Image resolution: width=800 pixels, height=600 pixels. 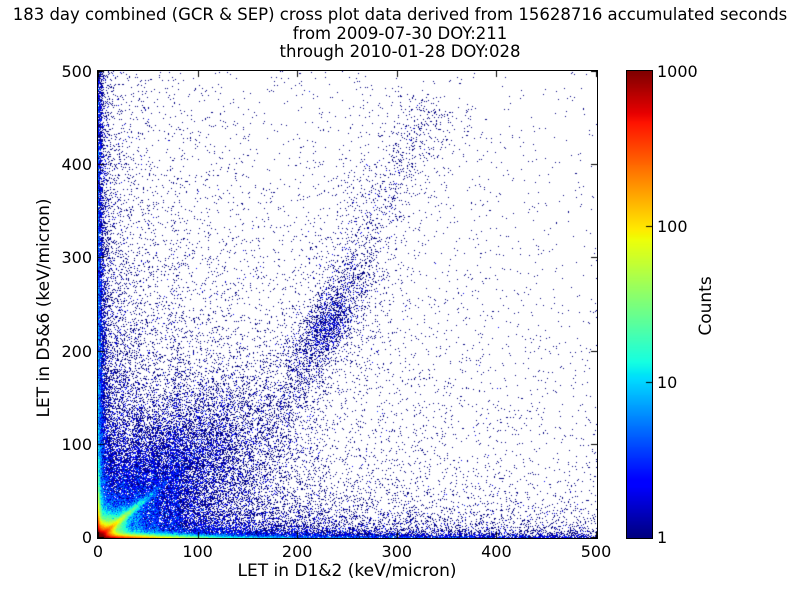 I want to click on colorbar, so click(x=639, y=304).